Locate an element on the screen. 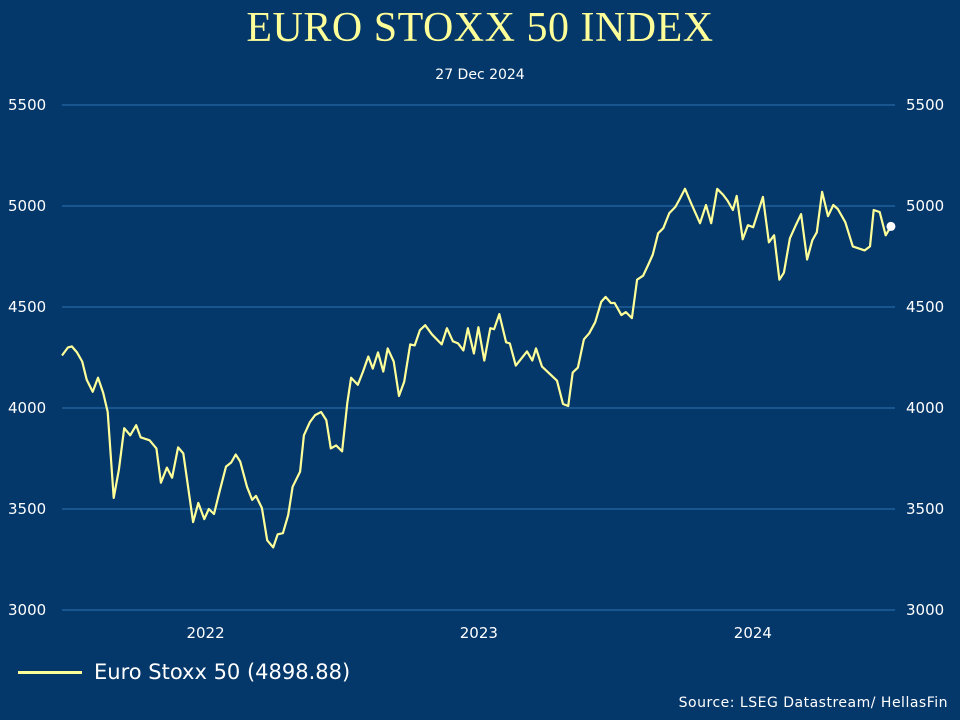 The height and width of the screenshot is (720, 960). chart-subtitle: 27 Dec 2024 is located at coordinates (480, 75).